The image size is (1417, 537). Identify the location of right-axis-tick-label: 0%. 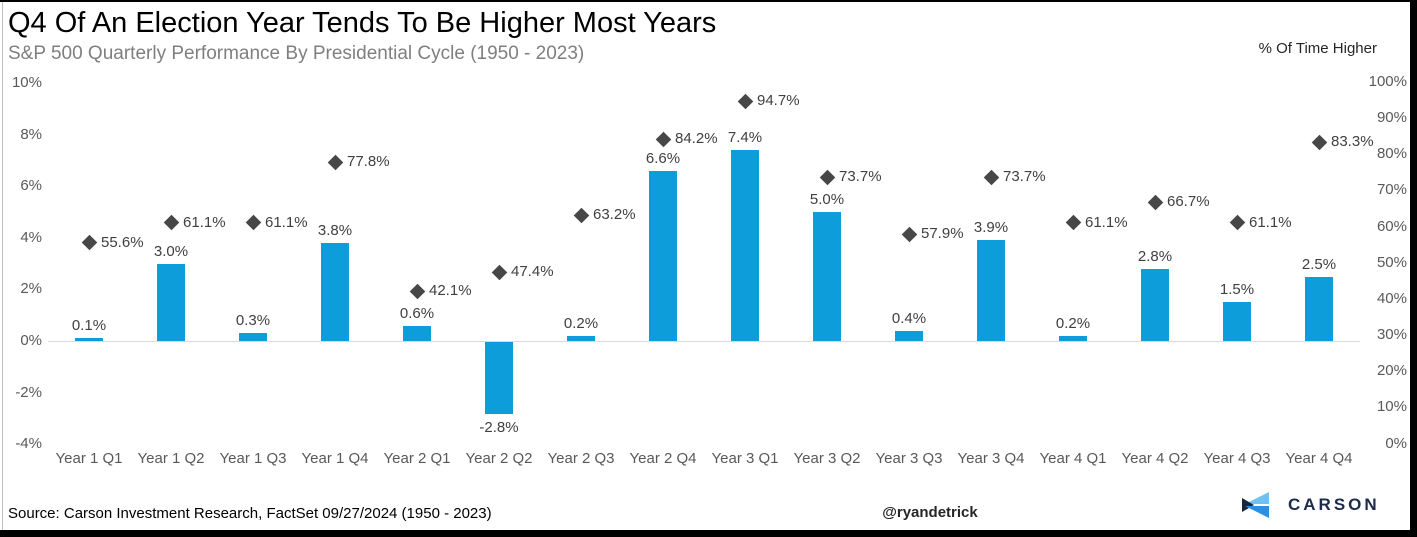
(1396, 443).